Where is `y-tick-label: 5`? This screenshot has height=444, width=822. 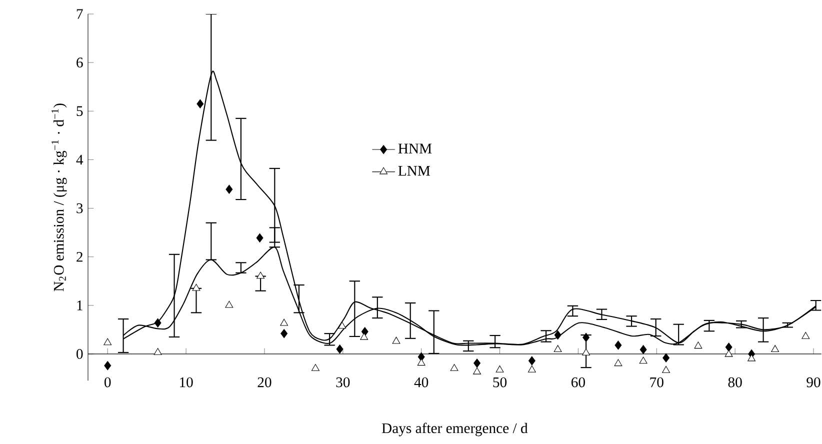 y-tick-label: 5 is located at coordinates (79, 111).